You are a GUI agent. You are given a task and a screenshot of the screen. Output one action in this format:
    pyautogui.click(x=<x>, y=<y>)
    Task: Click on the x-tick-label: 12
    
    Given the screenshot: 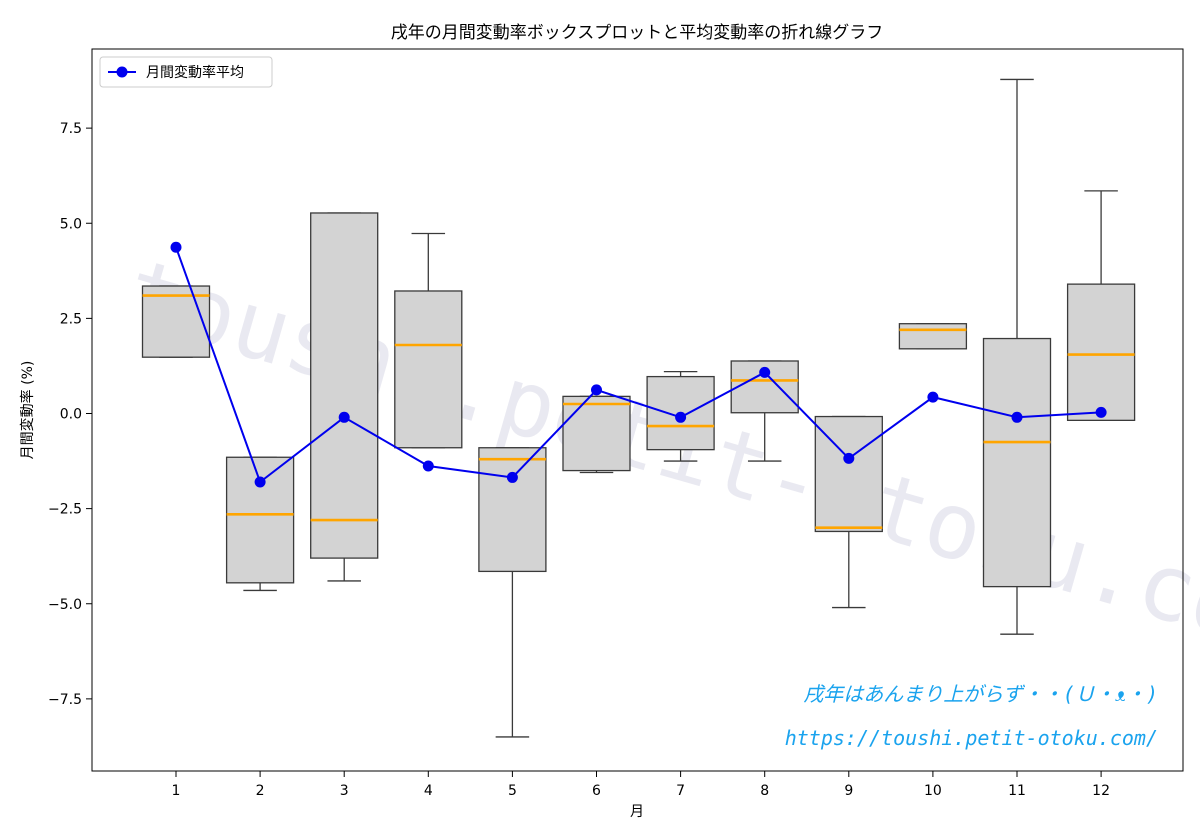 What is the action you would take?
    pyautogui.click(x=1101, y=791)
    